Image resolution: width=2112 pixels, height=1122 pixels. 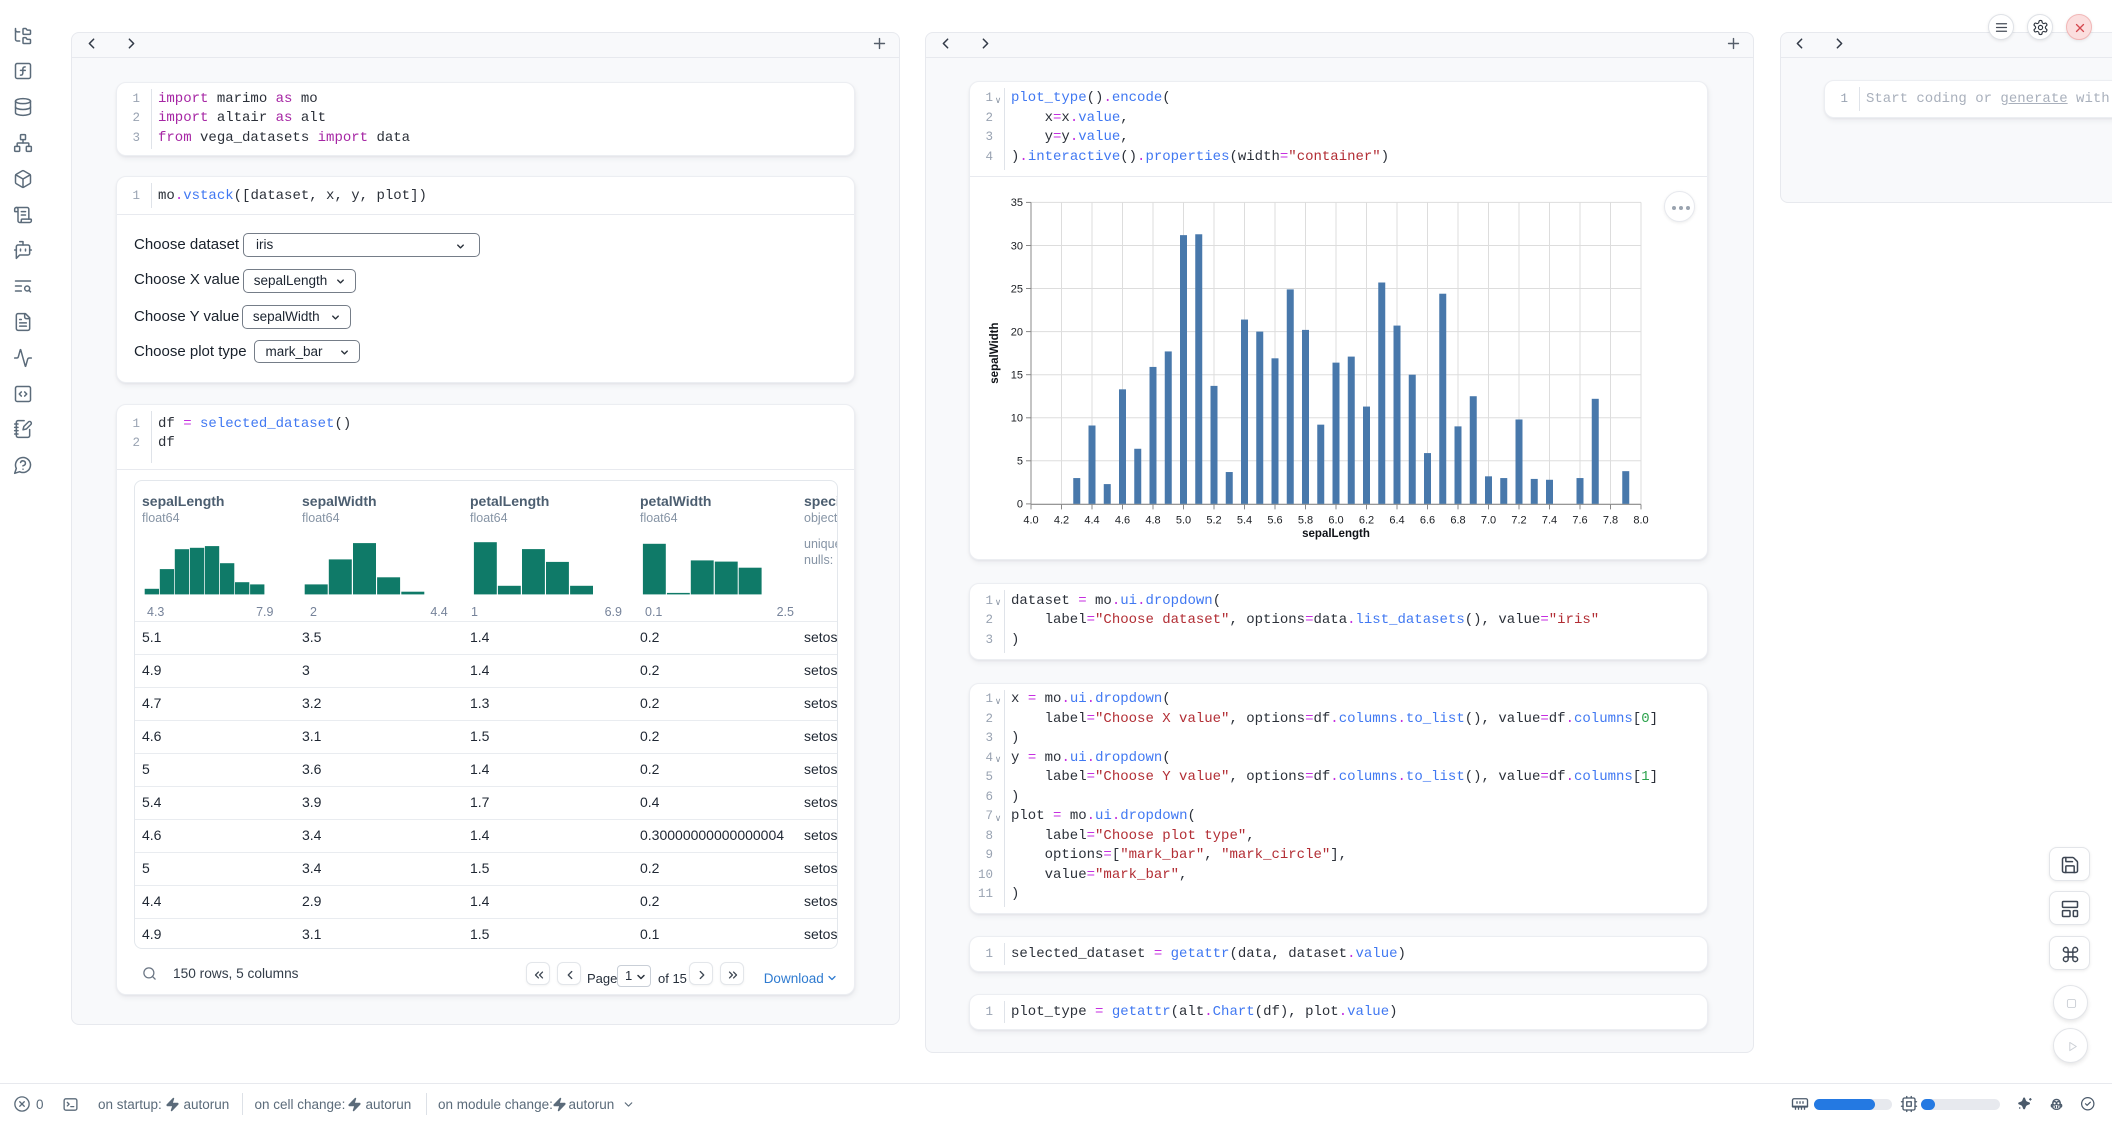 I want to click on svg-text: 15, so click(x=1017, y=376).